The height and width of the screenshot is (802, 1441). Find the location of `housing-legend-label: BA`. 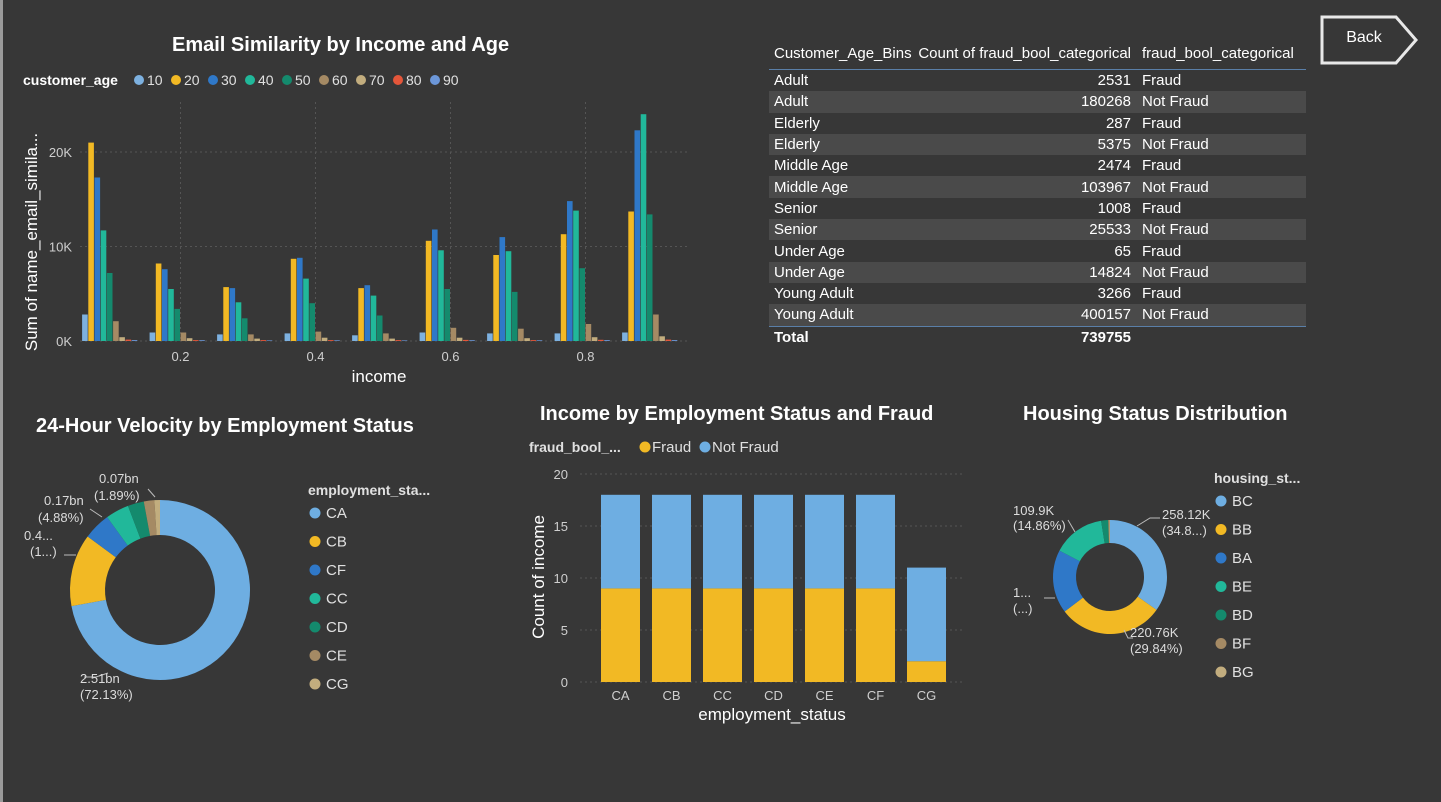

housing-legend-label: BA is located at coordinates (1242, 558).